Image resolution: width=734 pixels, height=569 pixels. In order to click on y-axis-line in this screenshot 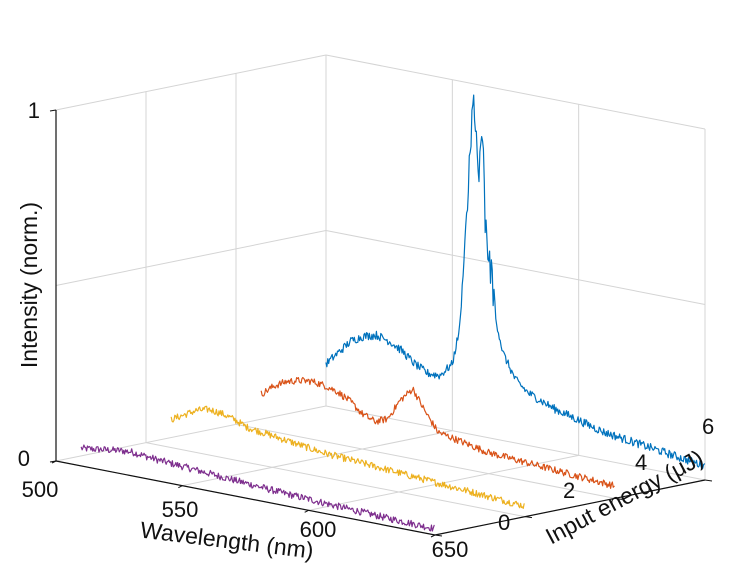, I will do `click(570, 507)`.